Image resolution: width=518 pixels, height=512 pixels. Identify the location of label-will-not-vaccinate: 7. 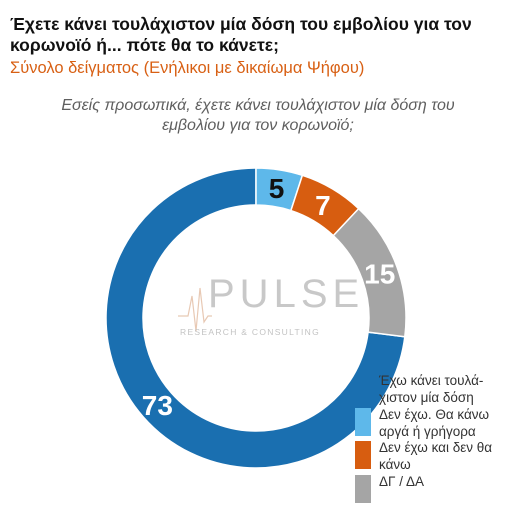
(323, 205).